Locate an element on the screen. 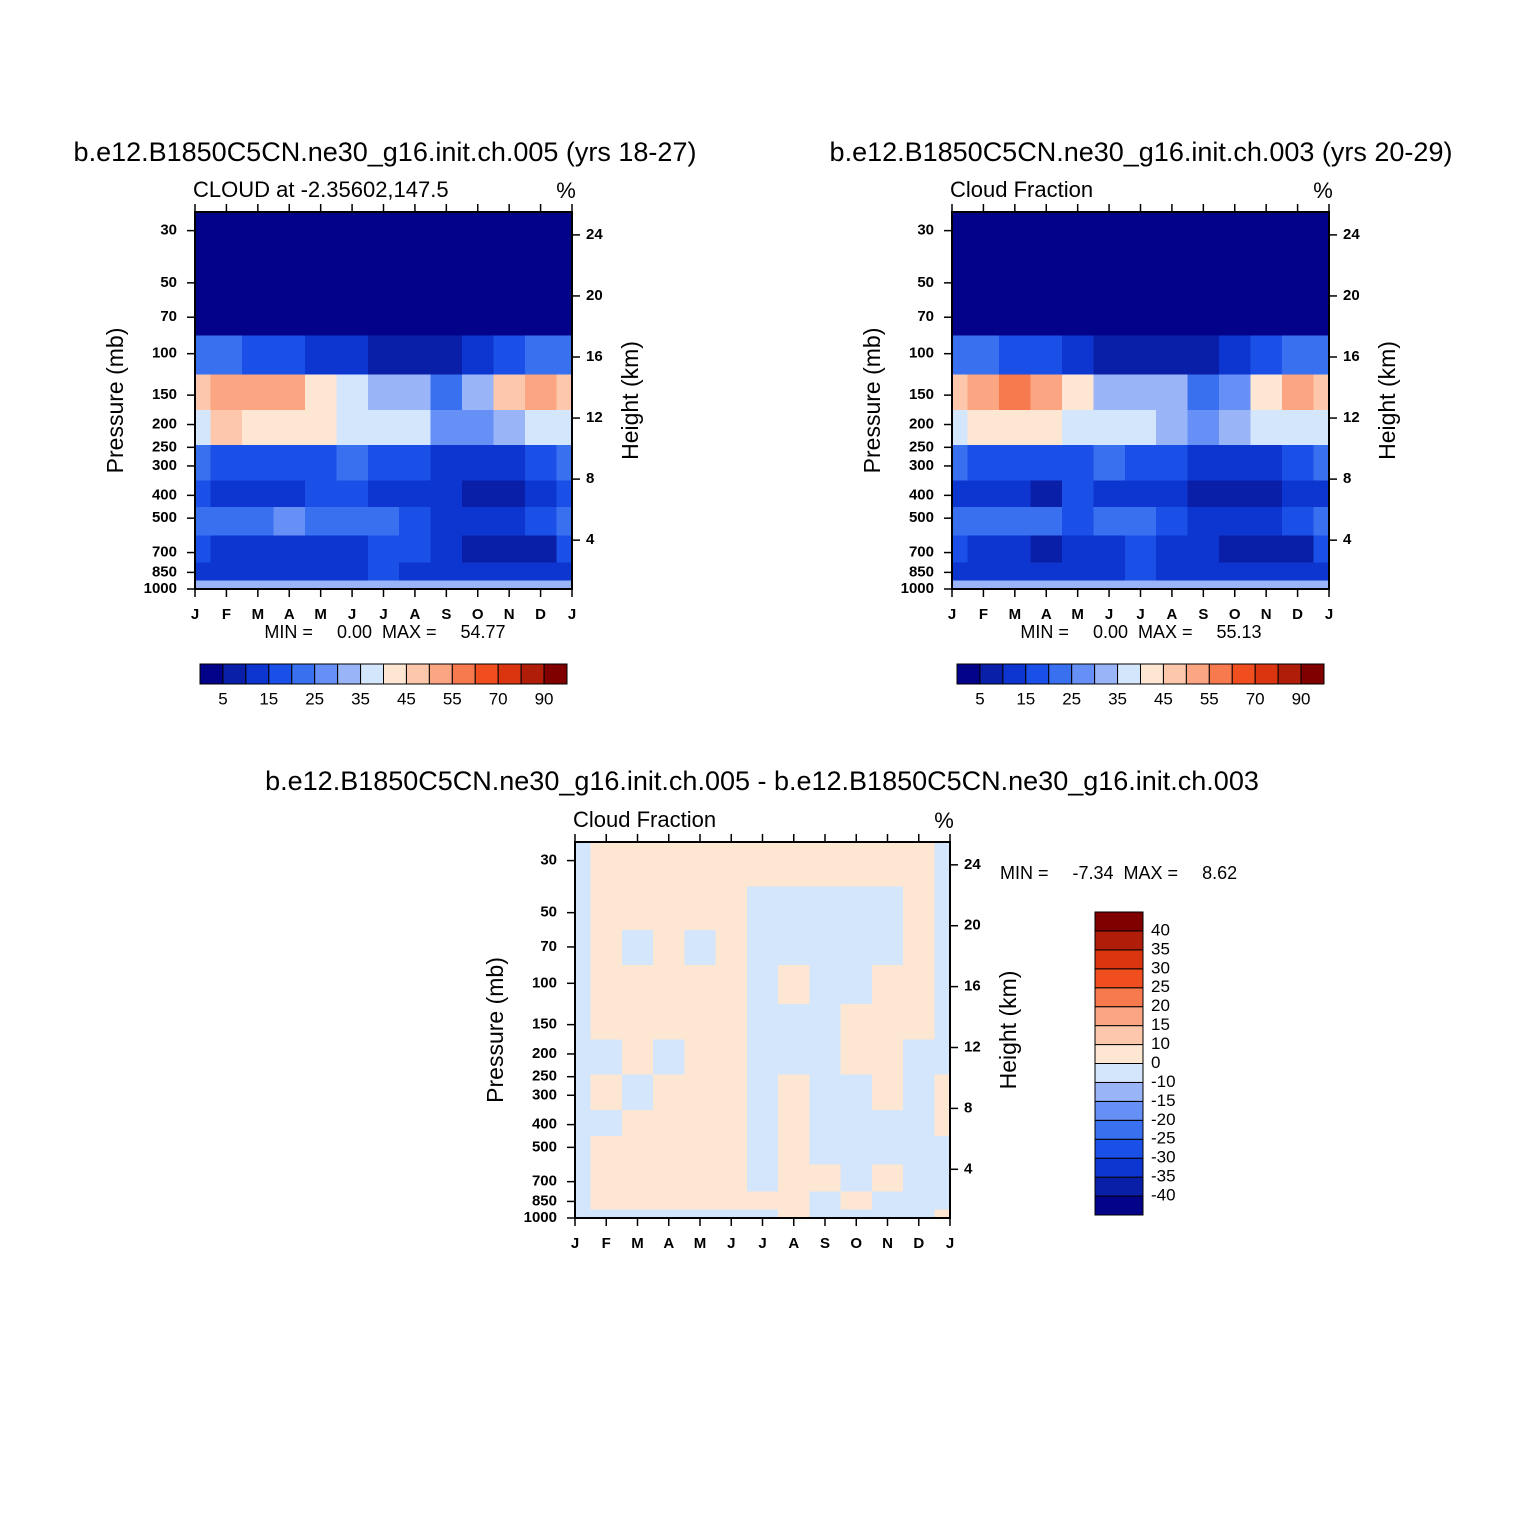  colorbar-label: 15 is located at coordinates (268, 698).